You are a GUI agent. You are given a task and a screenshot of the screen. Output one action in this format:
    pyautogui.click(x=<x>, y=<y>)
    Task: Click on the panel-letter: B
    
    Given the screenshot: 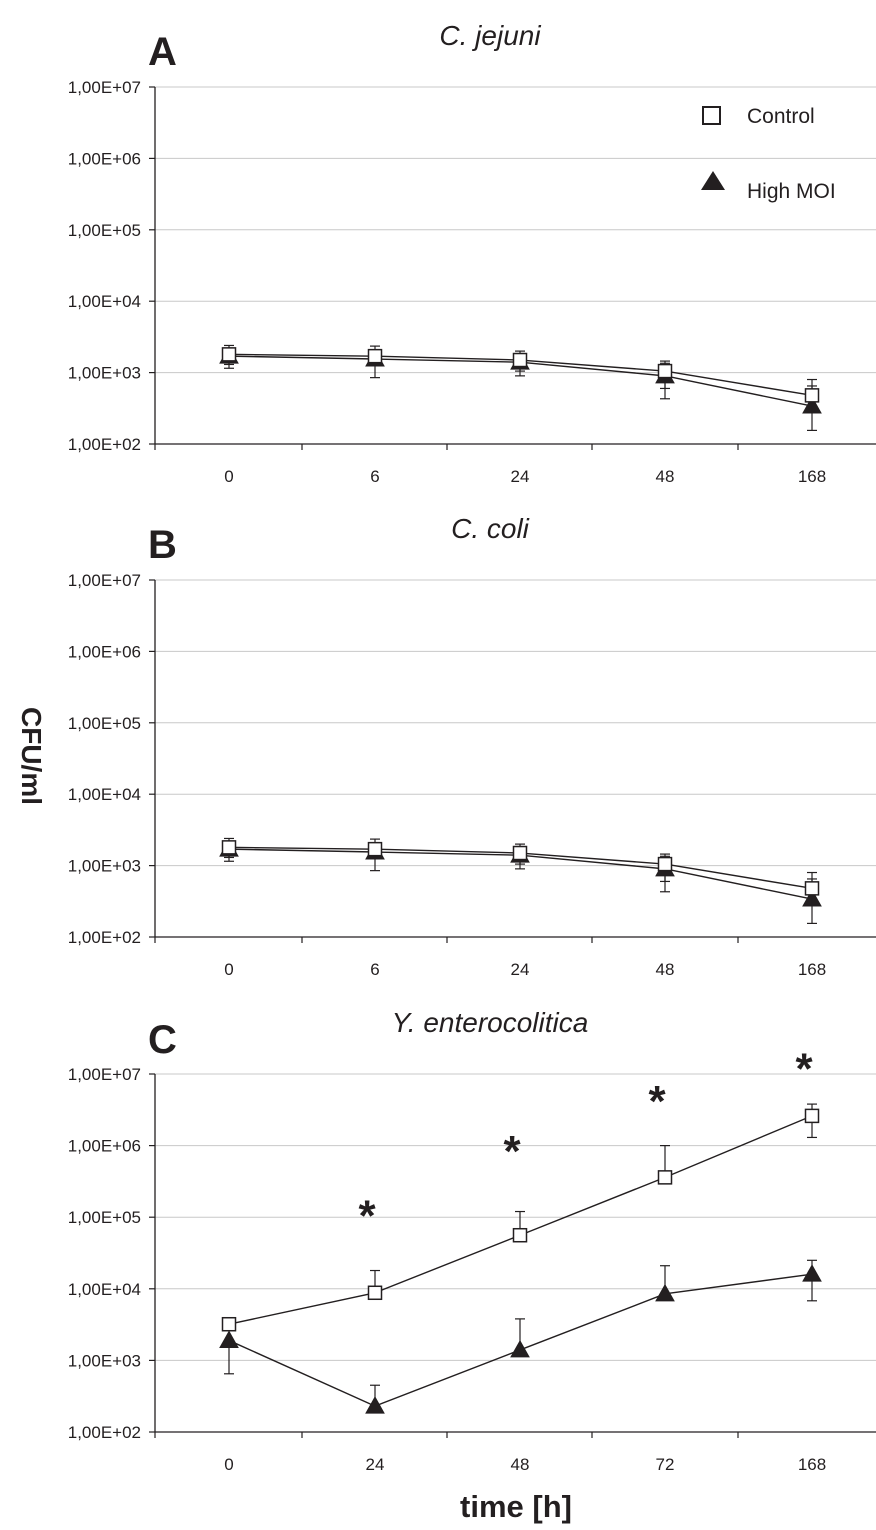 What is the action you would take?
    pyautogui.click(x=162, y=545)
    